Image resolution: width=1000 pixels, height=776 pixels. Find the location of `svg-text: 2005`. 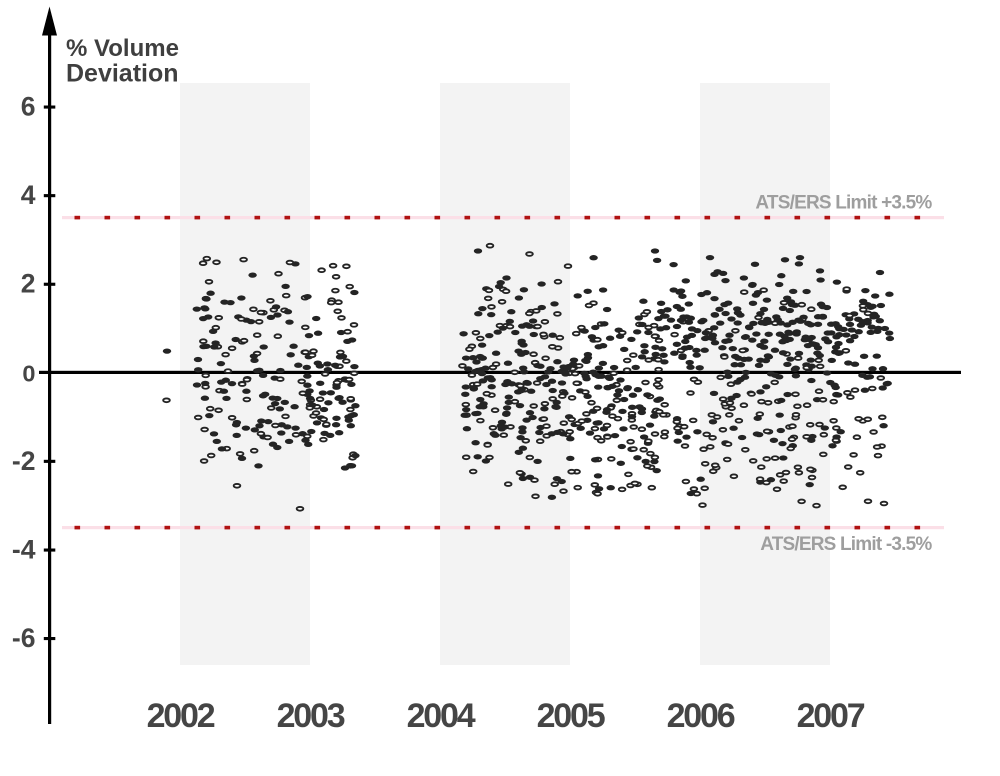

svg-text: 2005 is located at coordinates (571, 716).